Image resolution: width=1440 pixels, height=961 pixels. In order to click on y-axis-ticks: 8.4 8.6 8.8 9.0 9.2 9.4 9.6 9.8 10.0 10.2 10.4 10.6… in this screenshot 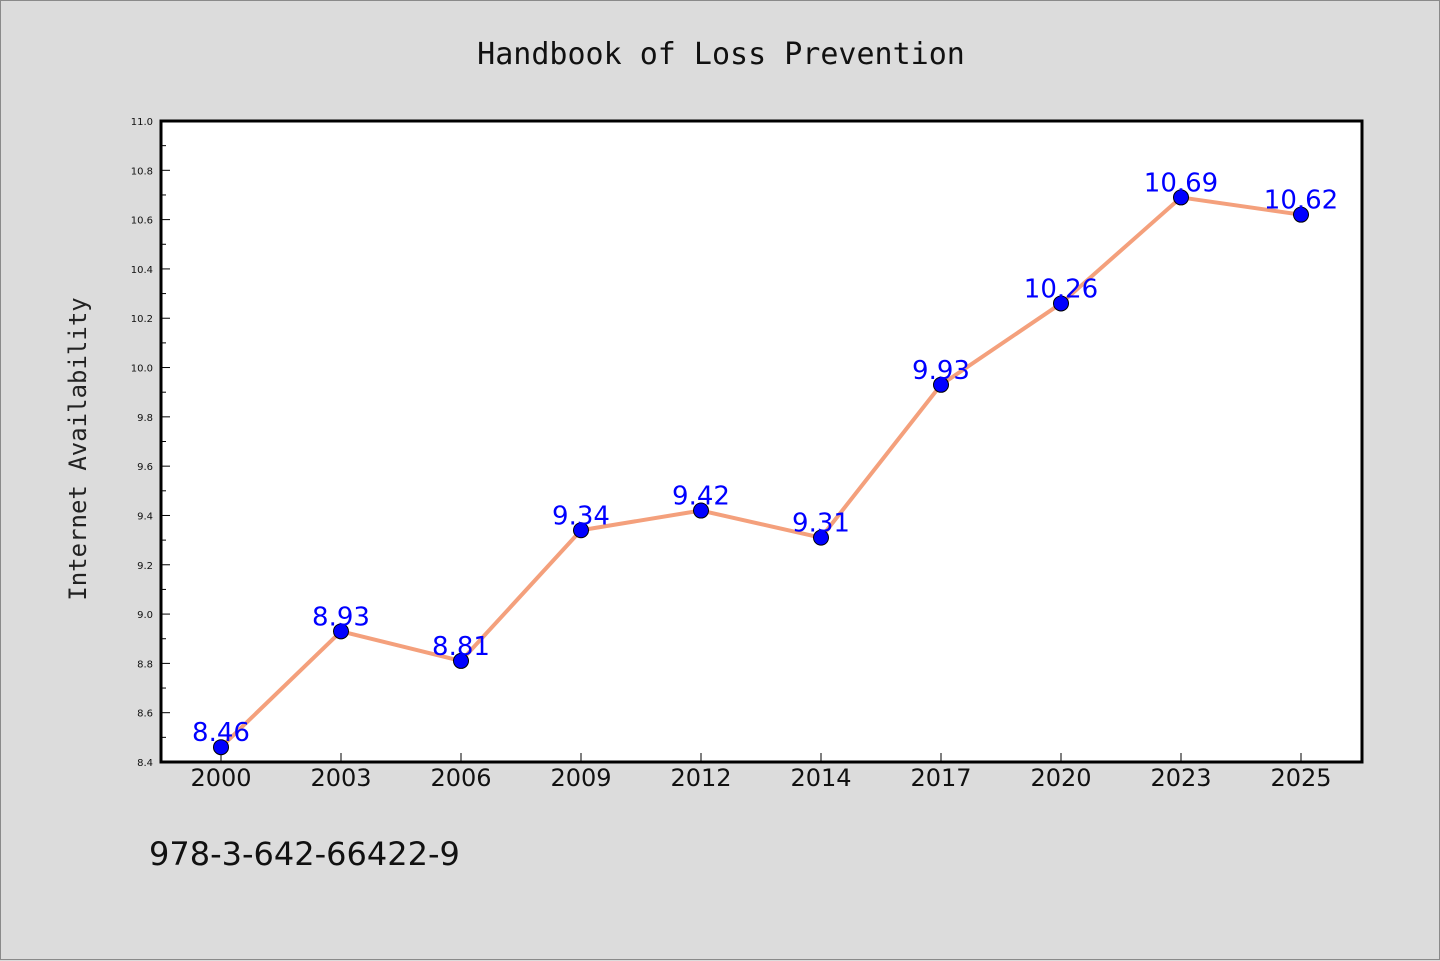, I will do `click(150, 443)`.